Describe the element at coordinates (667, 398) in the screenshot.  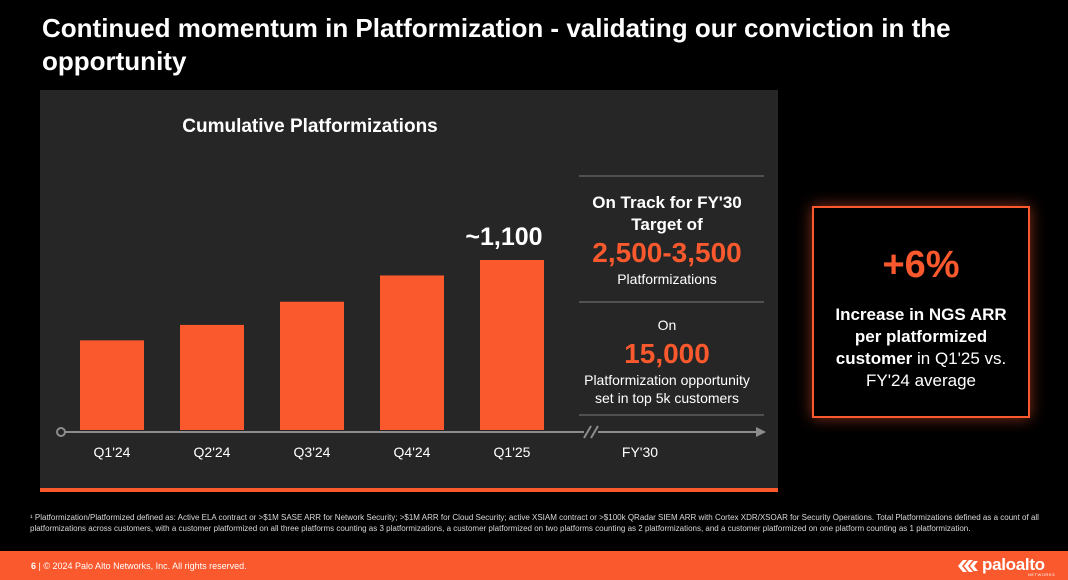
I see `opportunity-line2: set in top 5k customers` at that location.